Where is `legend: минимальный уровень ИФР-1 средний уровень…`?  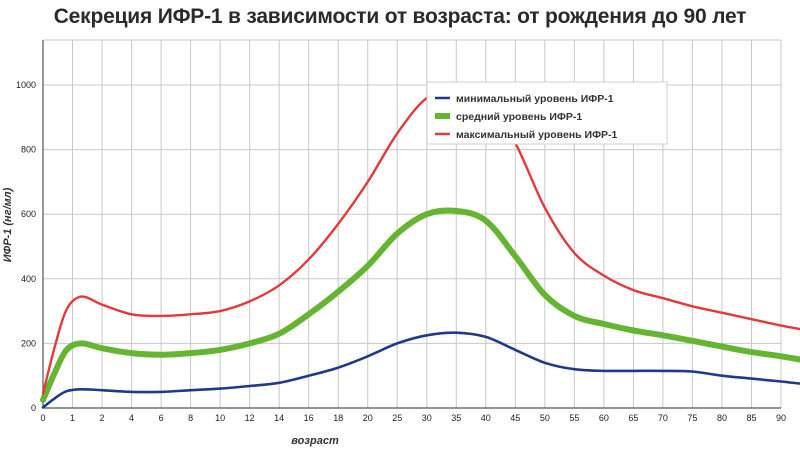
legend: минимальный уровень ИФР-1 средний уровень… is located at coordinates (547, 113).